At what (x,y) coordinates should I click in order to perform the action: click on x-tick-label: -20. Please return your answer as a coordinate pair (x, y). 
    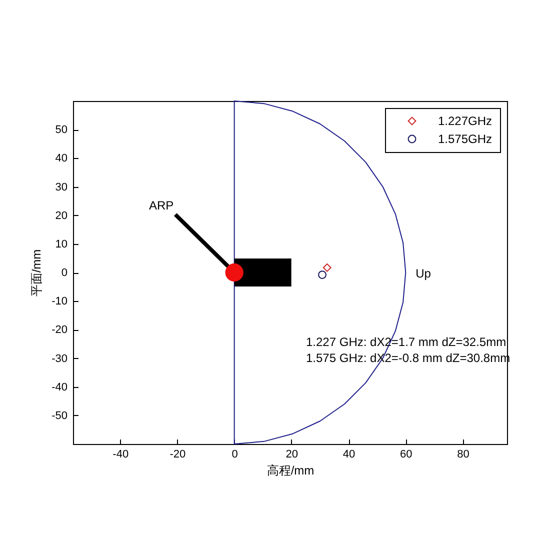
    Looking at the image, I should click on (178, 454).